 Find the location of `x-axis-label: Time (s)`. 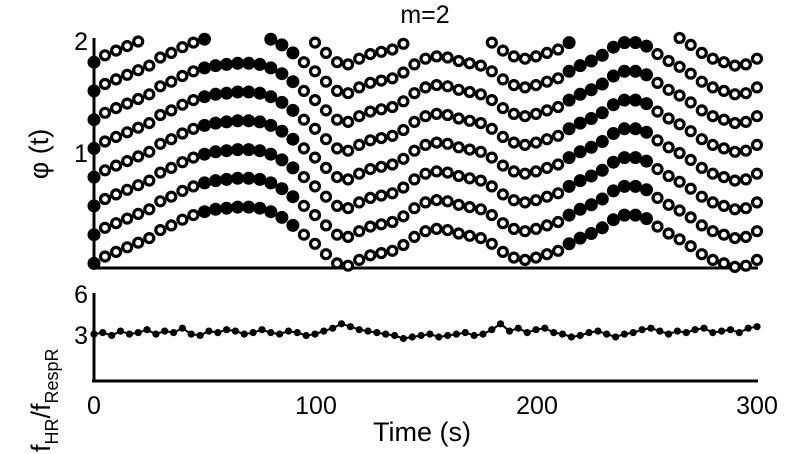

x-axis-label: Time (s) is located at coordinates (422, 432).